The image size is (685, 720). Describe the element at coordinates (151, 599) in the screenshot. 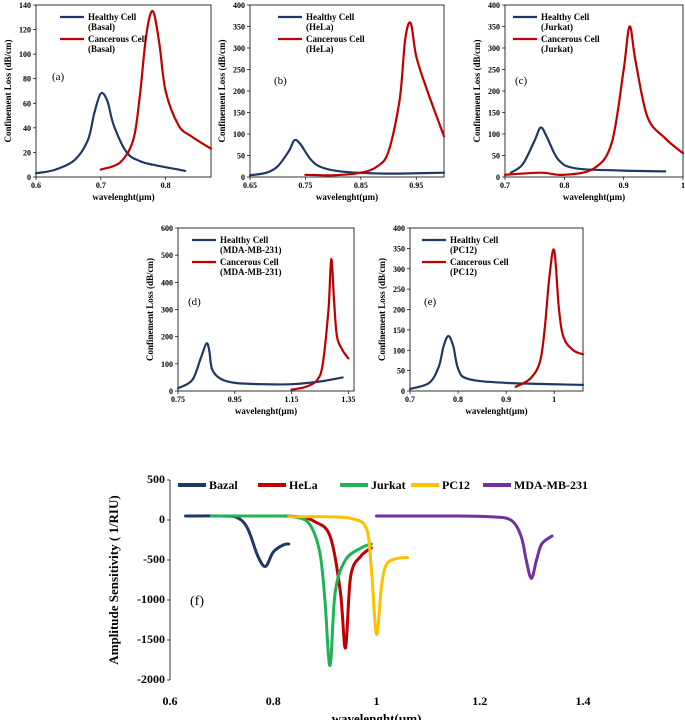

I see `y-tick-label: -1000` at that location.